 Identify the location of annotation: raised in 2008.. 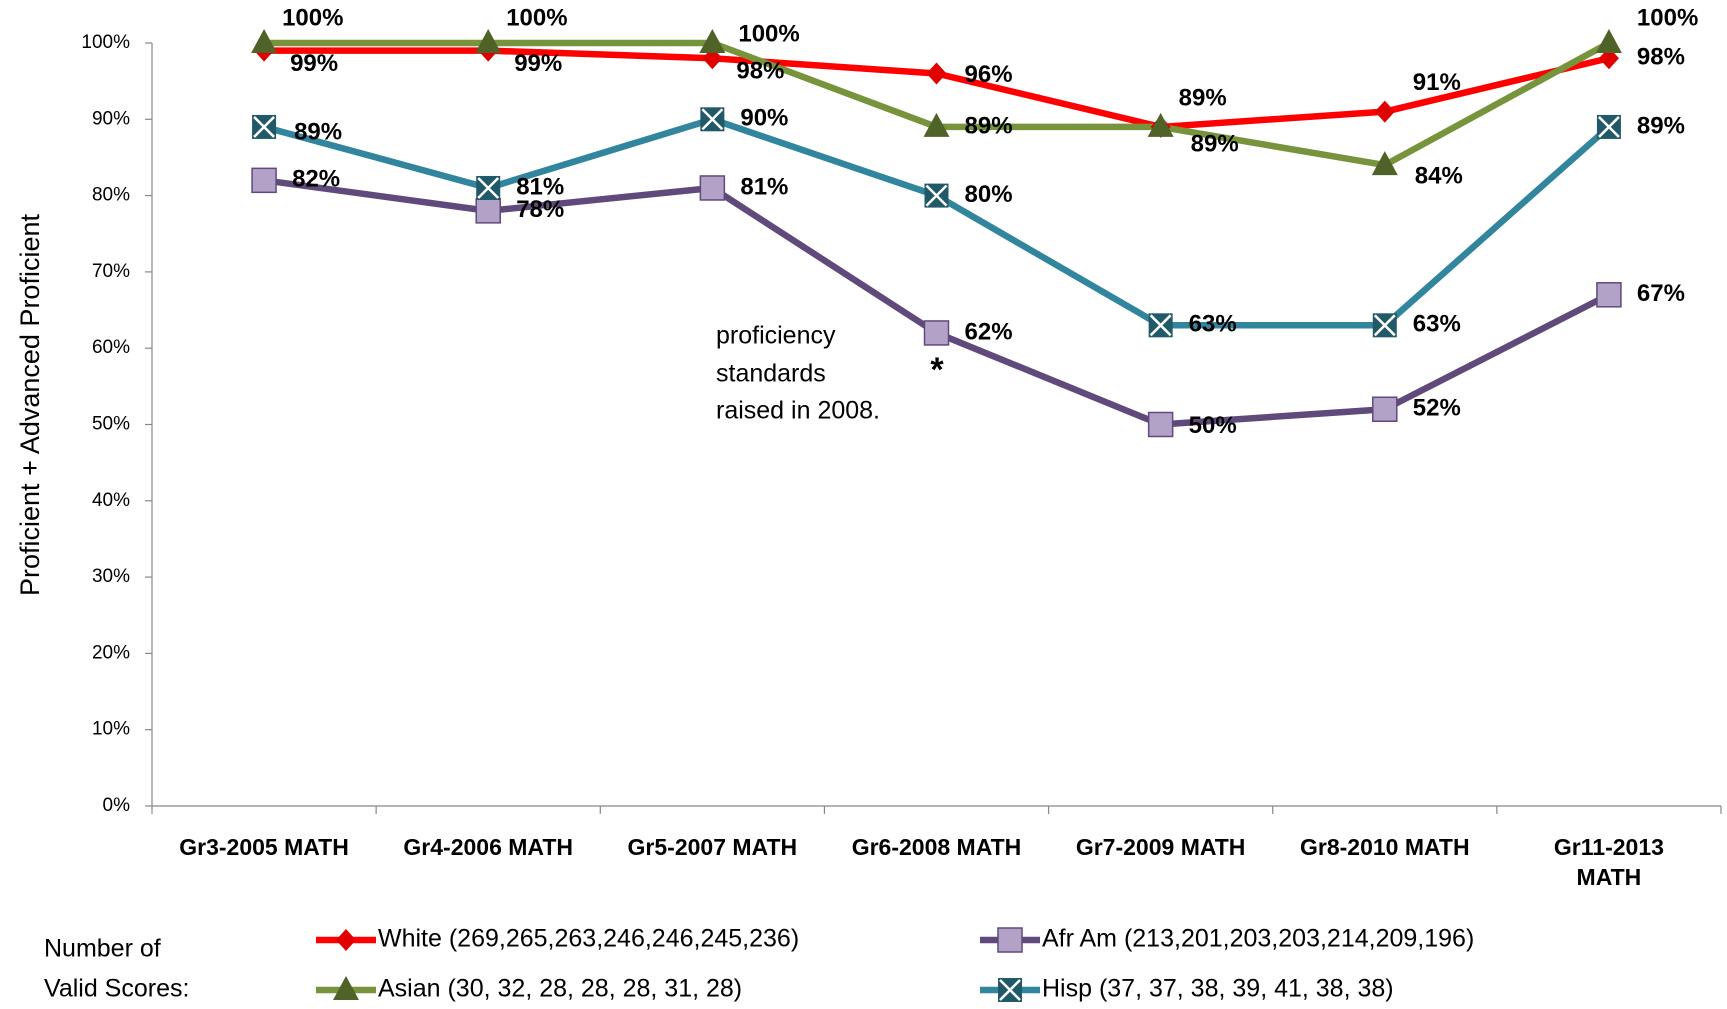
(798, 411).